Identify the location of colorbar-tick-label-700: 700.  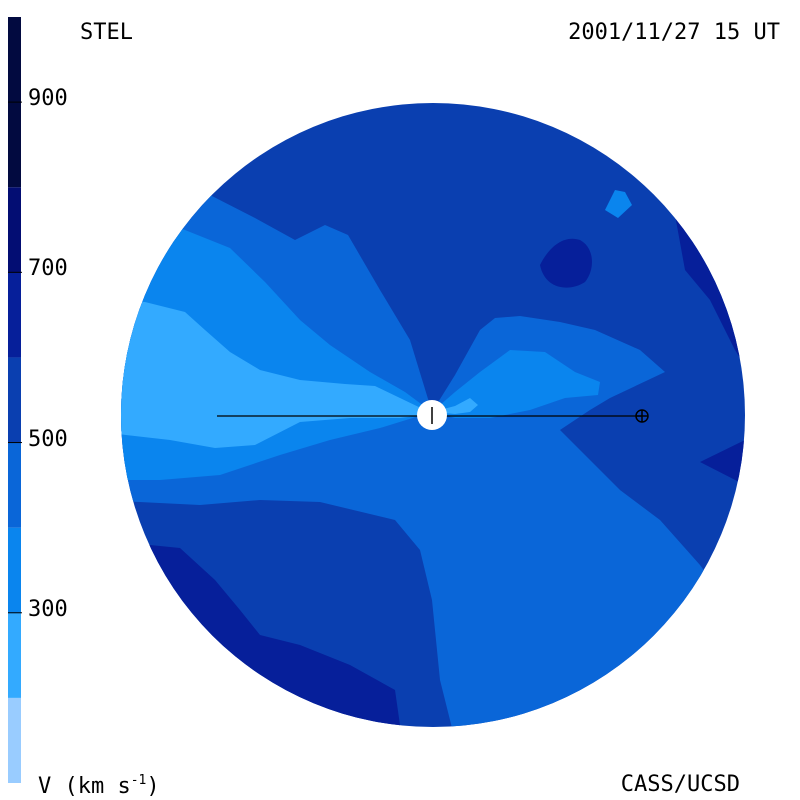
(48, 269).